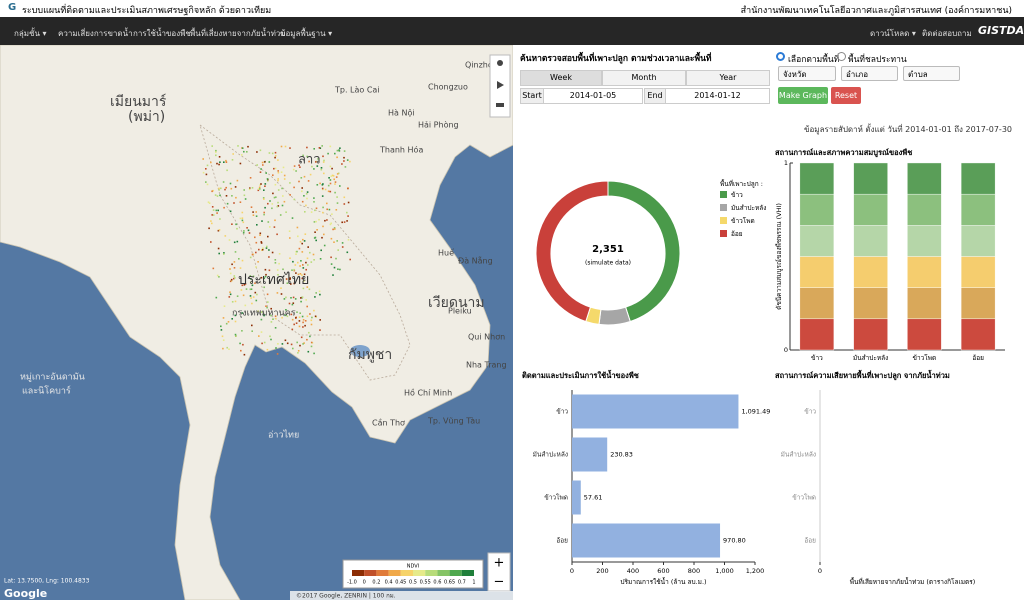  Describe the element at coordinates (561, 78) in the screenshot. I see `period-tab: Week` at that location.